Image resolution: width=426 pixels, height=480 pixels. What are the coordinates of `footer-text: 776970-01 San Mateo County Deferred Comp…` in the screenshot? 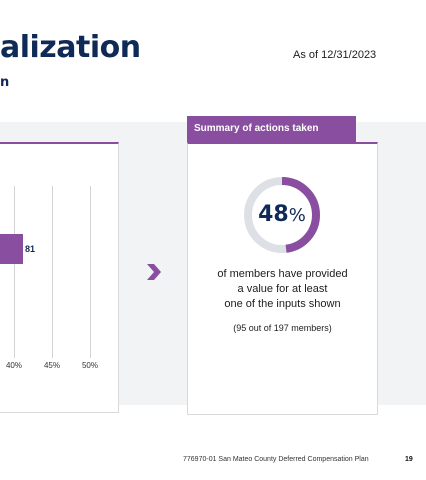 It's located at (276, 459).